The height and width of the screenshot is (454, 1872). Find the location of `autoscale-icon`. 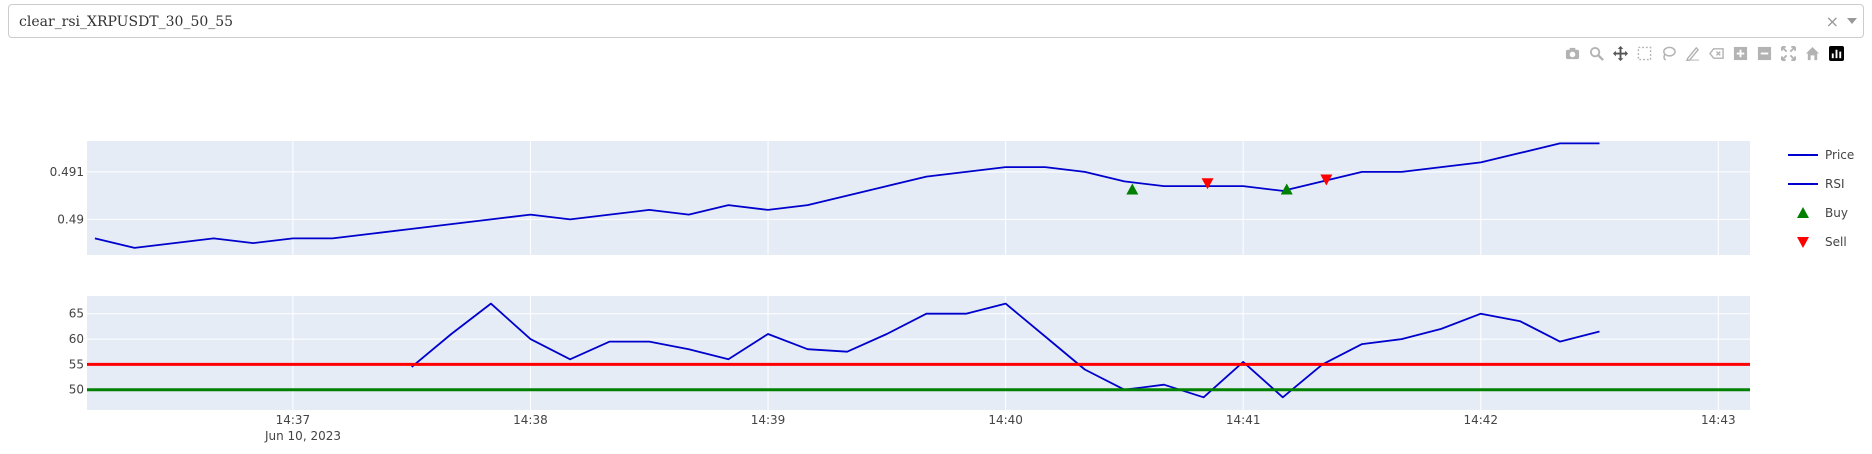

autoscale-icon is located at coordinates (1788, 53).